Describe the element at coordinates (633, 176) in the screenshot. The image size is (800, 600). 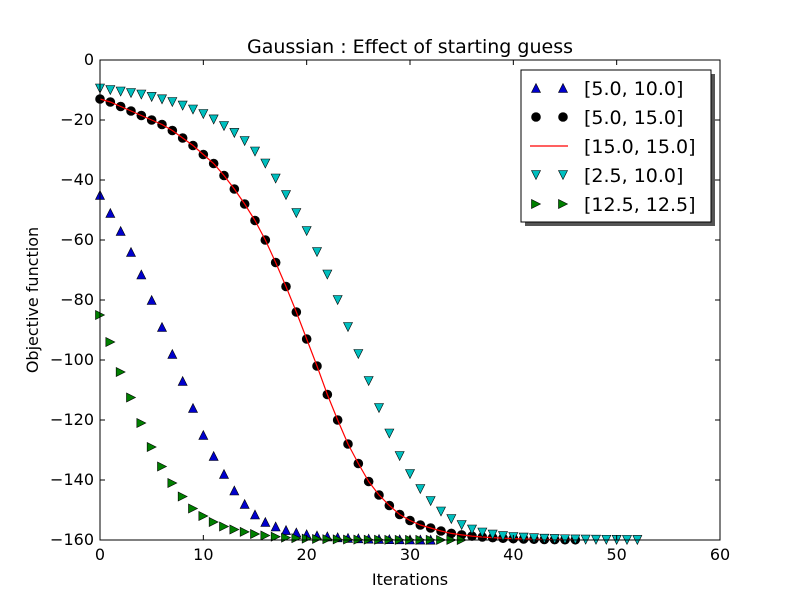
I see `legend-label: [2.5, 10.0]` at that location.